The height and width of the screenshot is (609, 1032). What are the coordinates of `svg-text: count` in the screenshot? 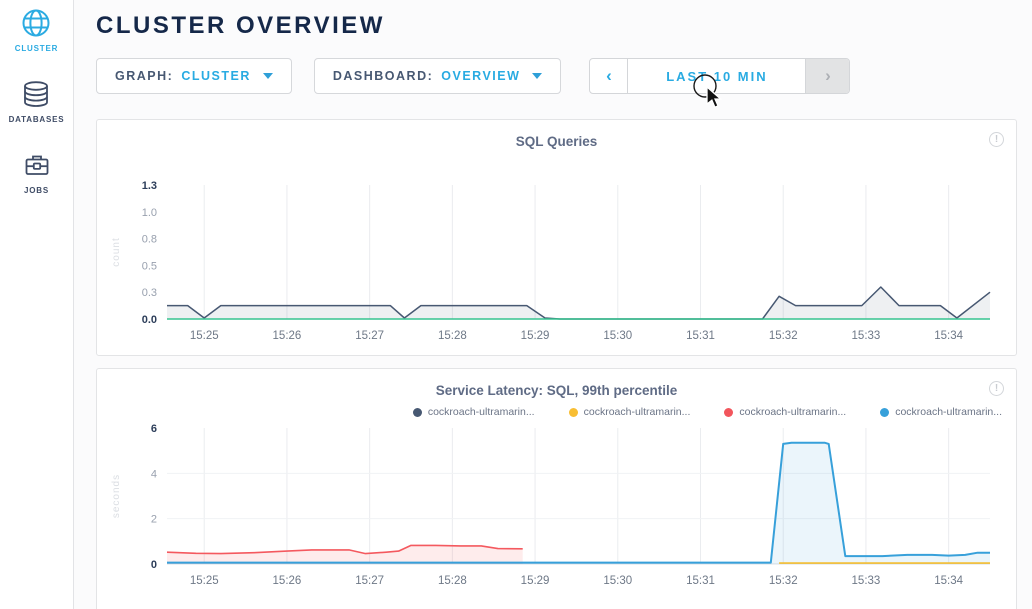 It's located at (116, 251).